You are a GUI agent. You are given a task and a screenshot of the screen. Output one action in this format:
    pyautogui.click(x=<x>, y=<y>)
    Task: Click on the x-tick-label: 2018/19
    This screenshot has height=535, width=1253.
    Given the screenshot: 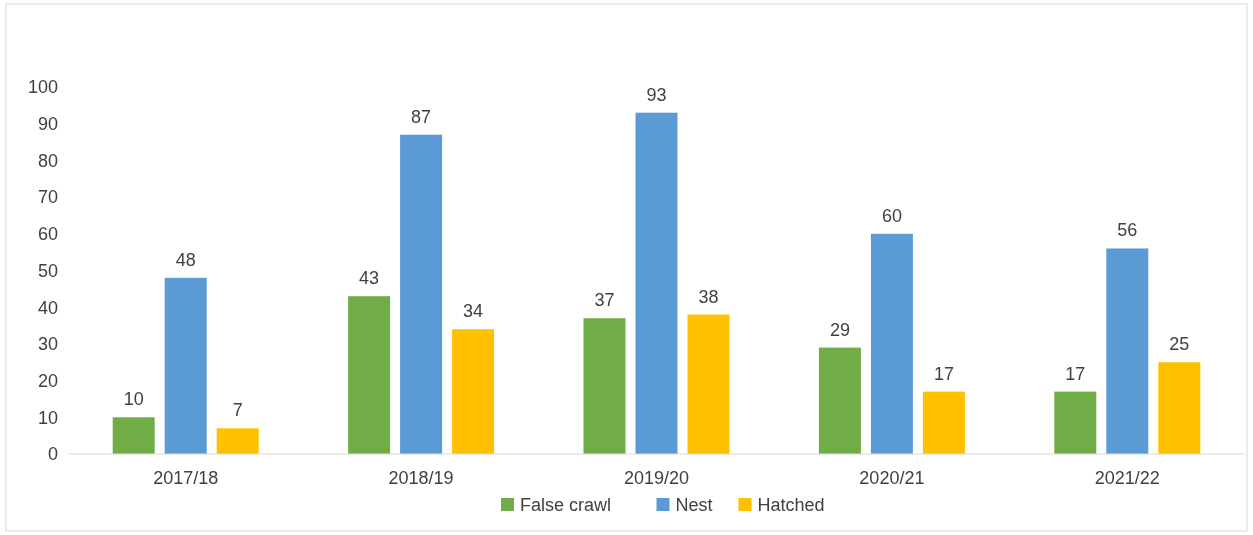 What is the action you would take?
    pyautogui.click(x=421, y=478)
    